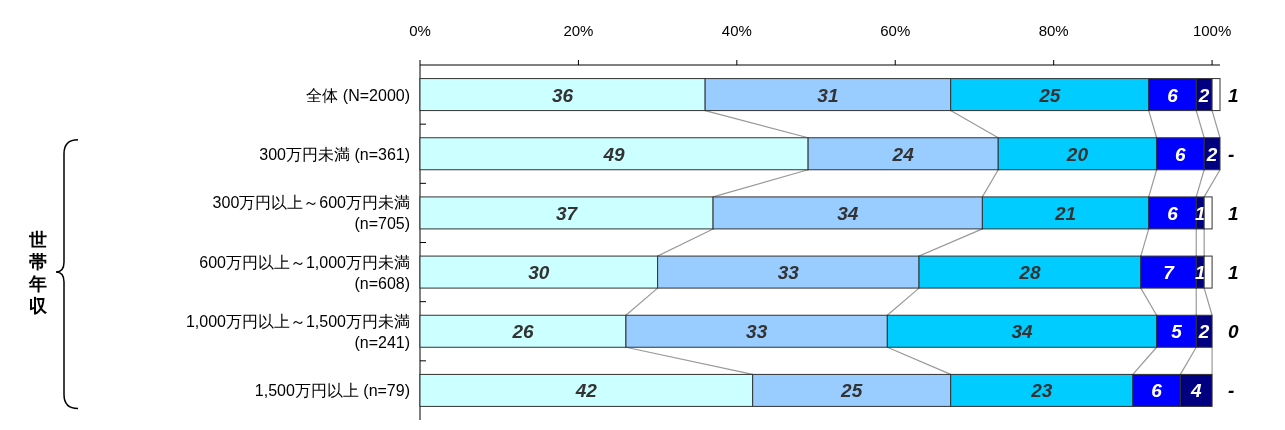 This screenshot has height=430, width=1285. What do you see at coordinates (1077, 154) in the screenshot?
I see `data-label: 20` at bounding box center [1077, 154].